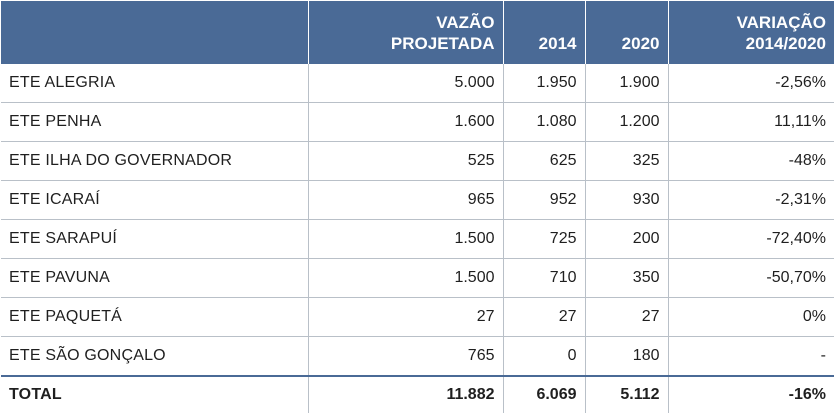  What do you see at coordinates (406, 161) in the screenshot?
I see `projected-flow-value: 525` at bounding box center [406, 161].